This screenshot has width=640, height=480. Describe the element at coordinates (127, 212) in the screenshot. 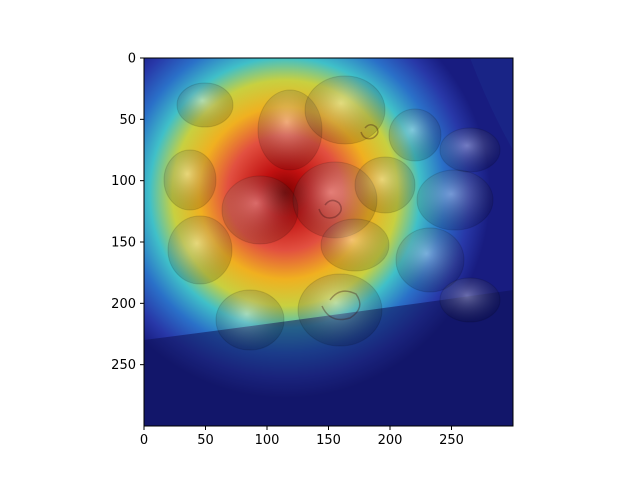

I see `y-axis: 0 50 100 150 200 250` at that location.